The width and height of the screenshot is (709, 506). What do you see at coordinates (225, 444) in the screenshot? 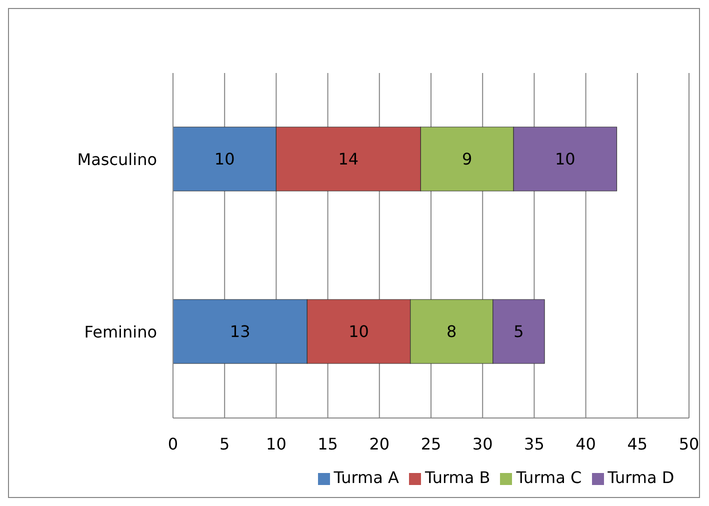
I see `x-tick-label: 5` at bounding box center [225, 444].